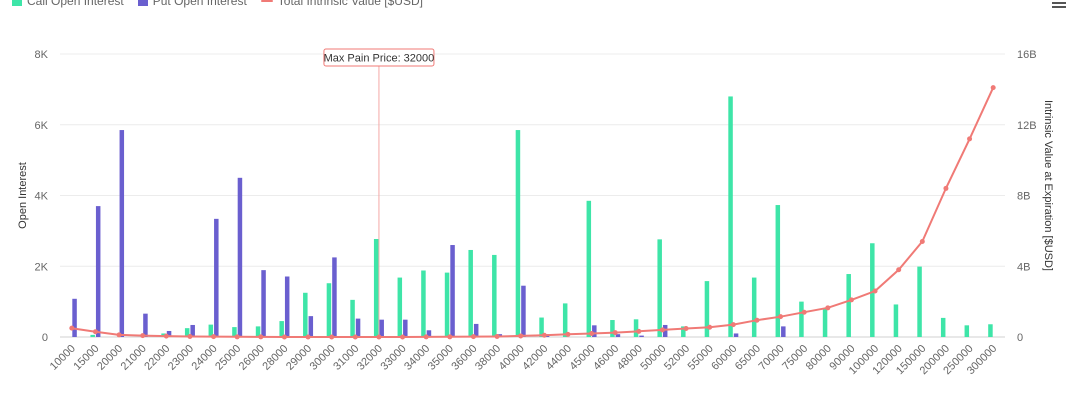 The width and height of the screenshot is (1080, 403). I want to click on x-tick-label: 28000, so click(275, 358).